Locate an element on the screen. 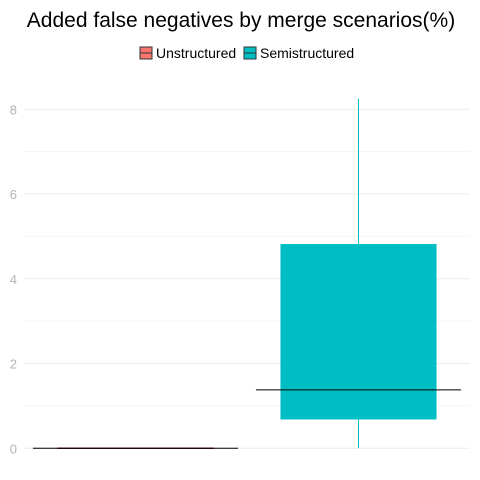 The width and height of the screenshot is (480, 480). y-tick-label: 0 is located at coordinates (13, 448).